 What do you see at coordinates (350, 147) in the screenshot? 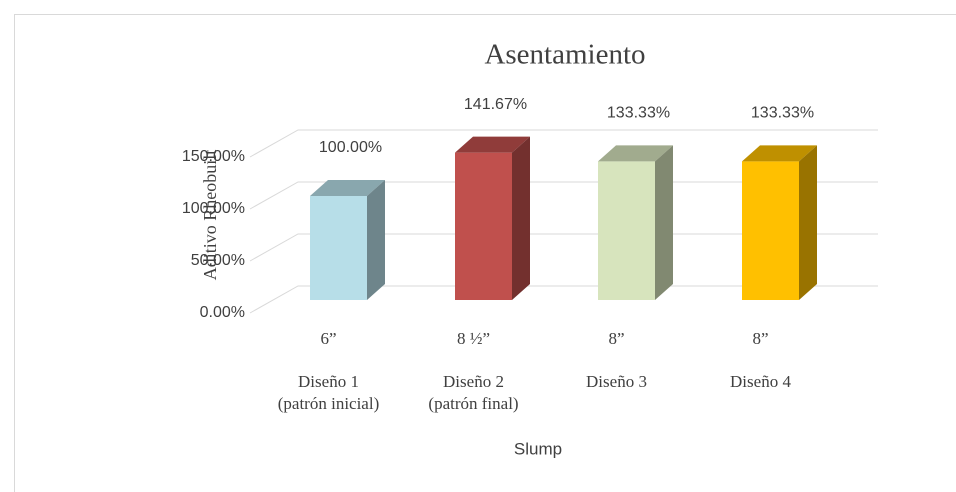
I see `value-label: 100.00%` at bounding box center [350, 147].